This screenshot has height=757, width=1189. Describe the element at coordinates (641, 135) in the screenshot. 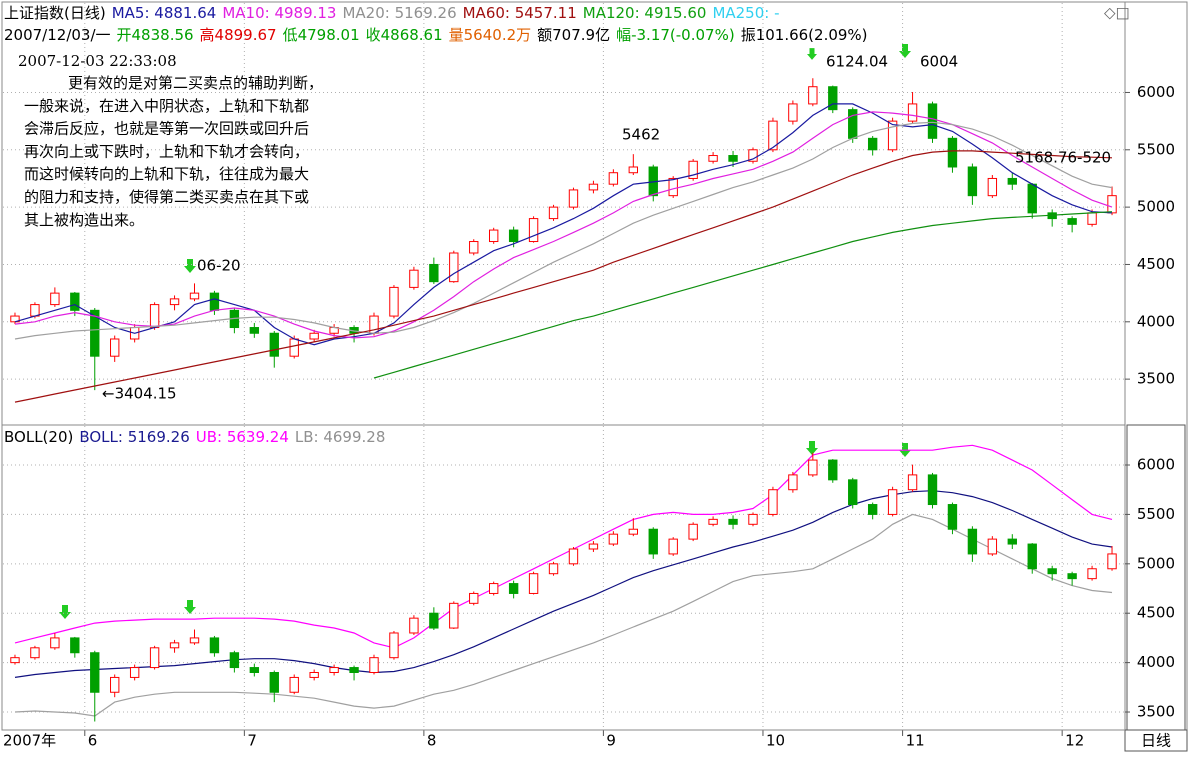

I see `annotation: 5462` at that location.